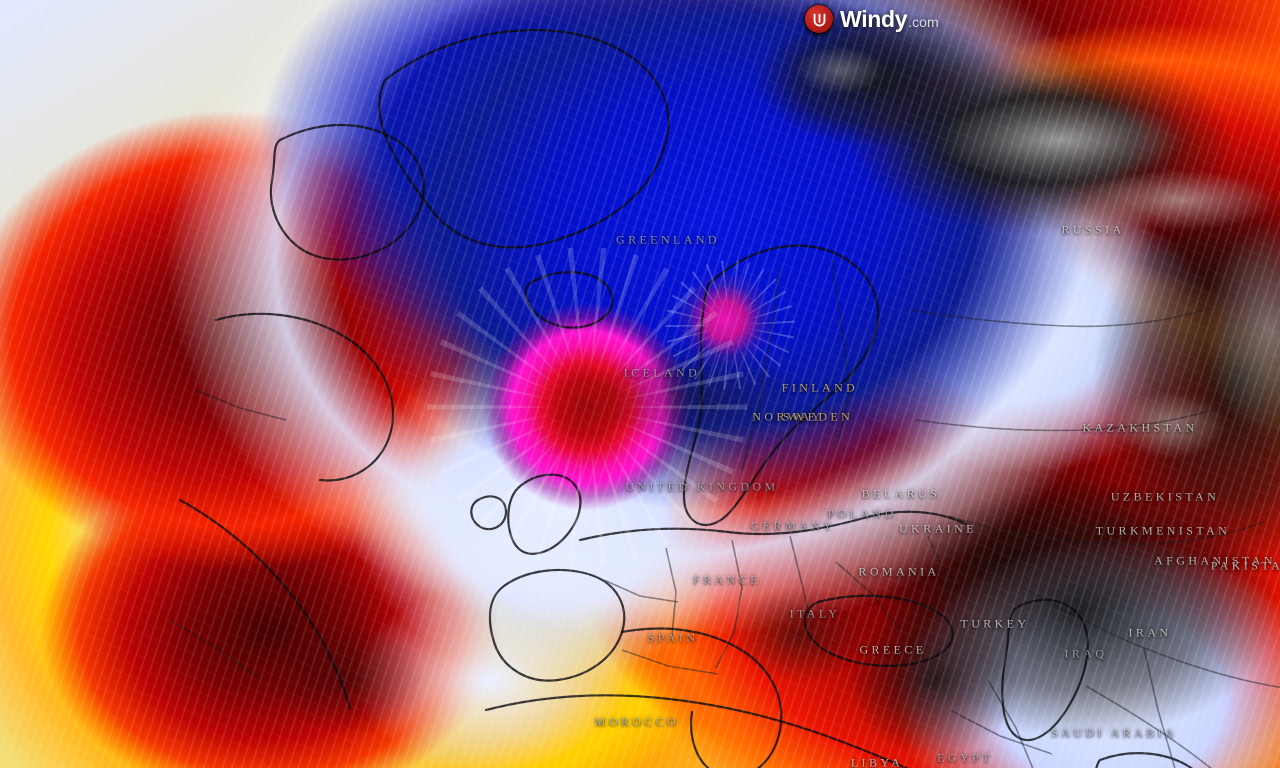  Describe the element at coordinates (923, 21) in the screenshot. I see `windy-logo-tld: .com` at that location.